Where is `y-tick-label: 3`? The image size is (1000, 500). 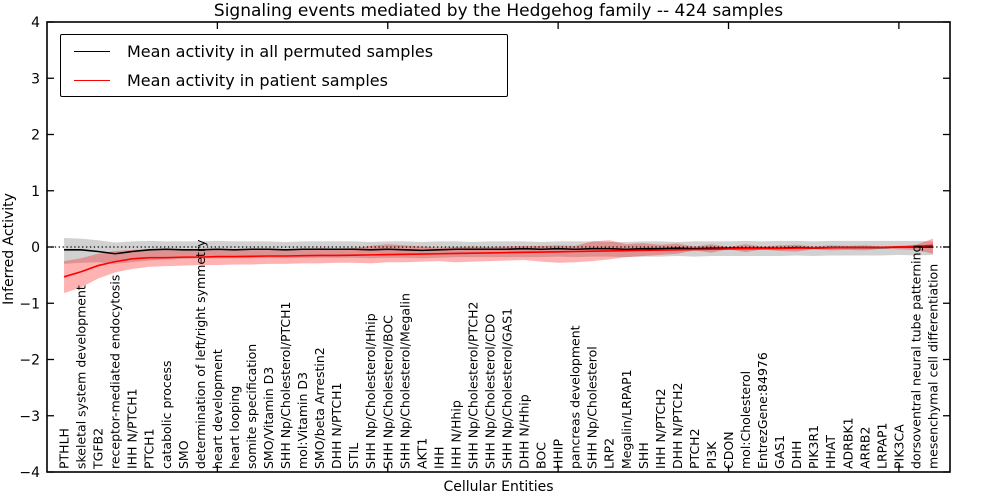 y-tick-label: 3 is located at coordinates (35, 79).